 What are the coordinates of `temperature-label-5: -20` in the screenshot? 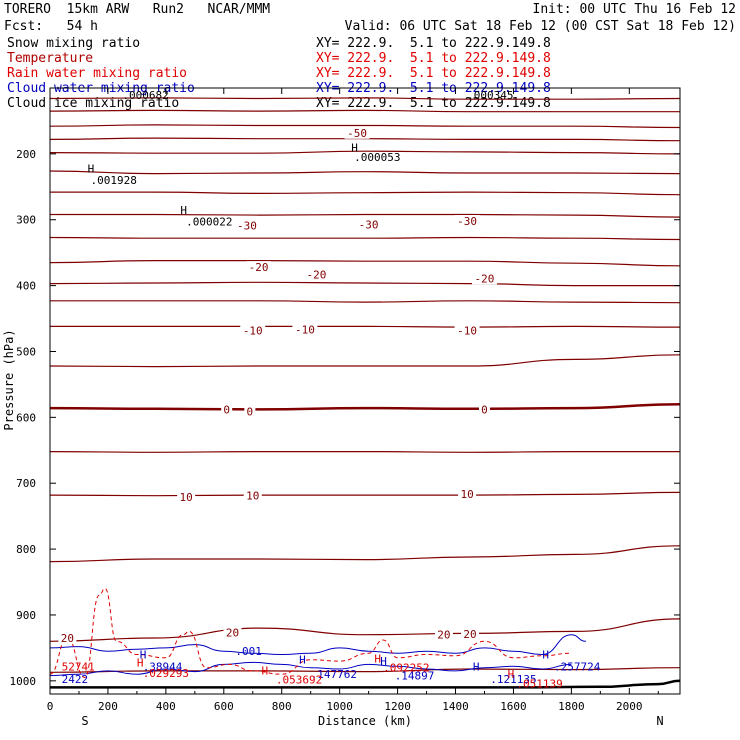 It's located at (317, 274).